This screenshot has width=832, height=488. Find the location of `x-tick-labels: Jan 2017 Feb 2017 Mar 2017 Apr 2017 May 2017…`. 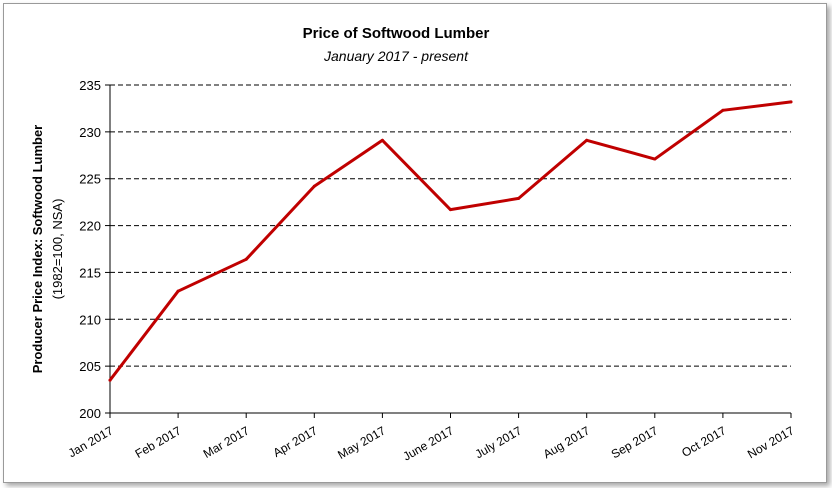

x-tick-labels: Jan 2017 Feb 2017 Mar 2017 Apr 2017 May 2017… is located at coordinates (431, 443).